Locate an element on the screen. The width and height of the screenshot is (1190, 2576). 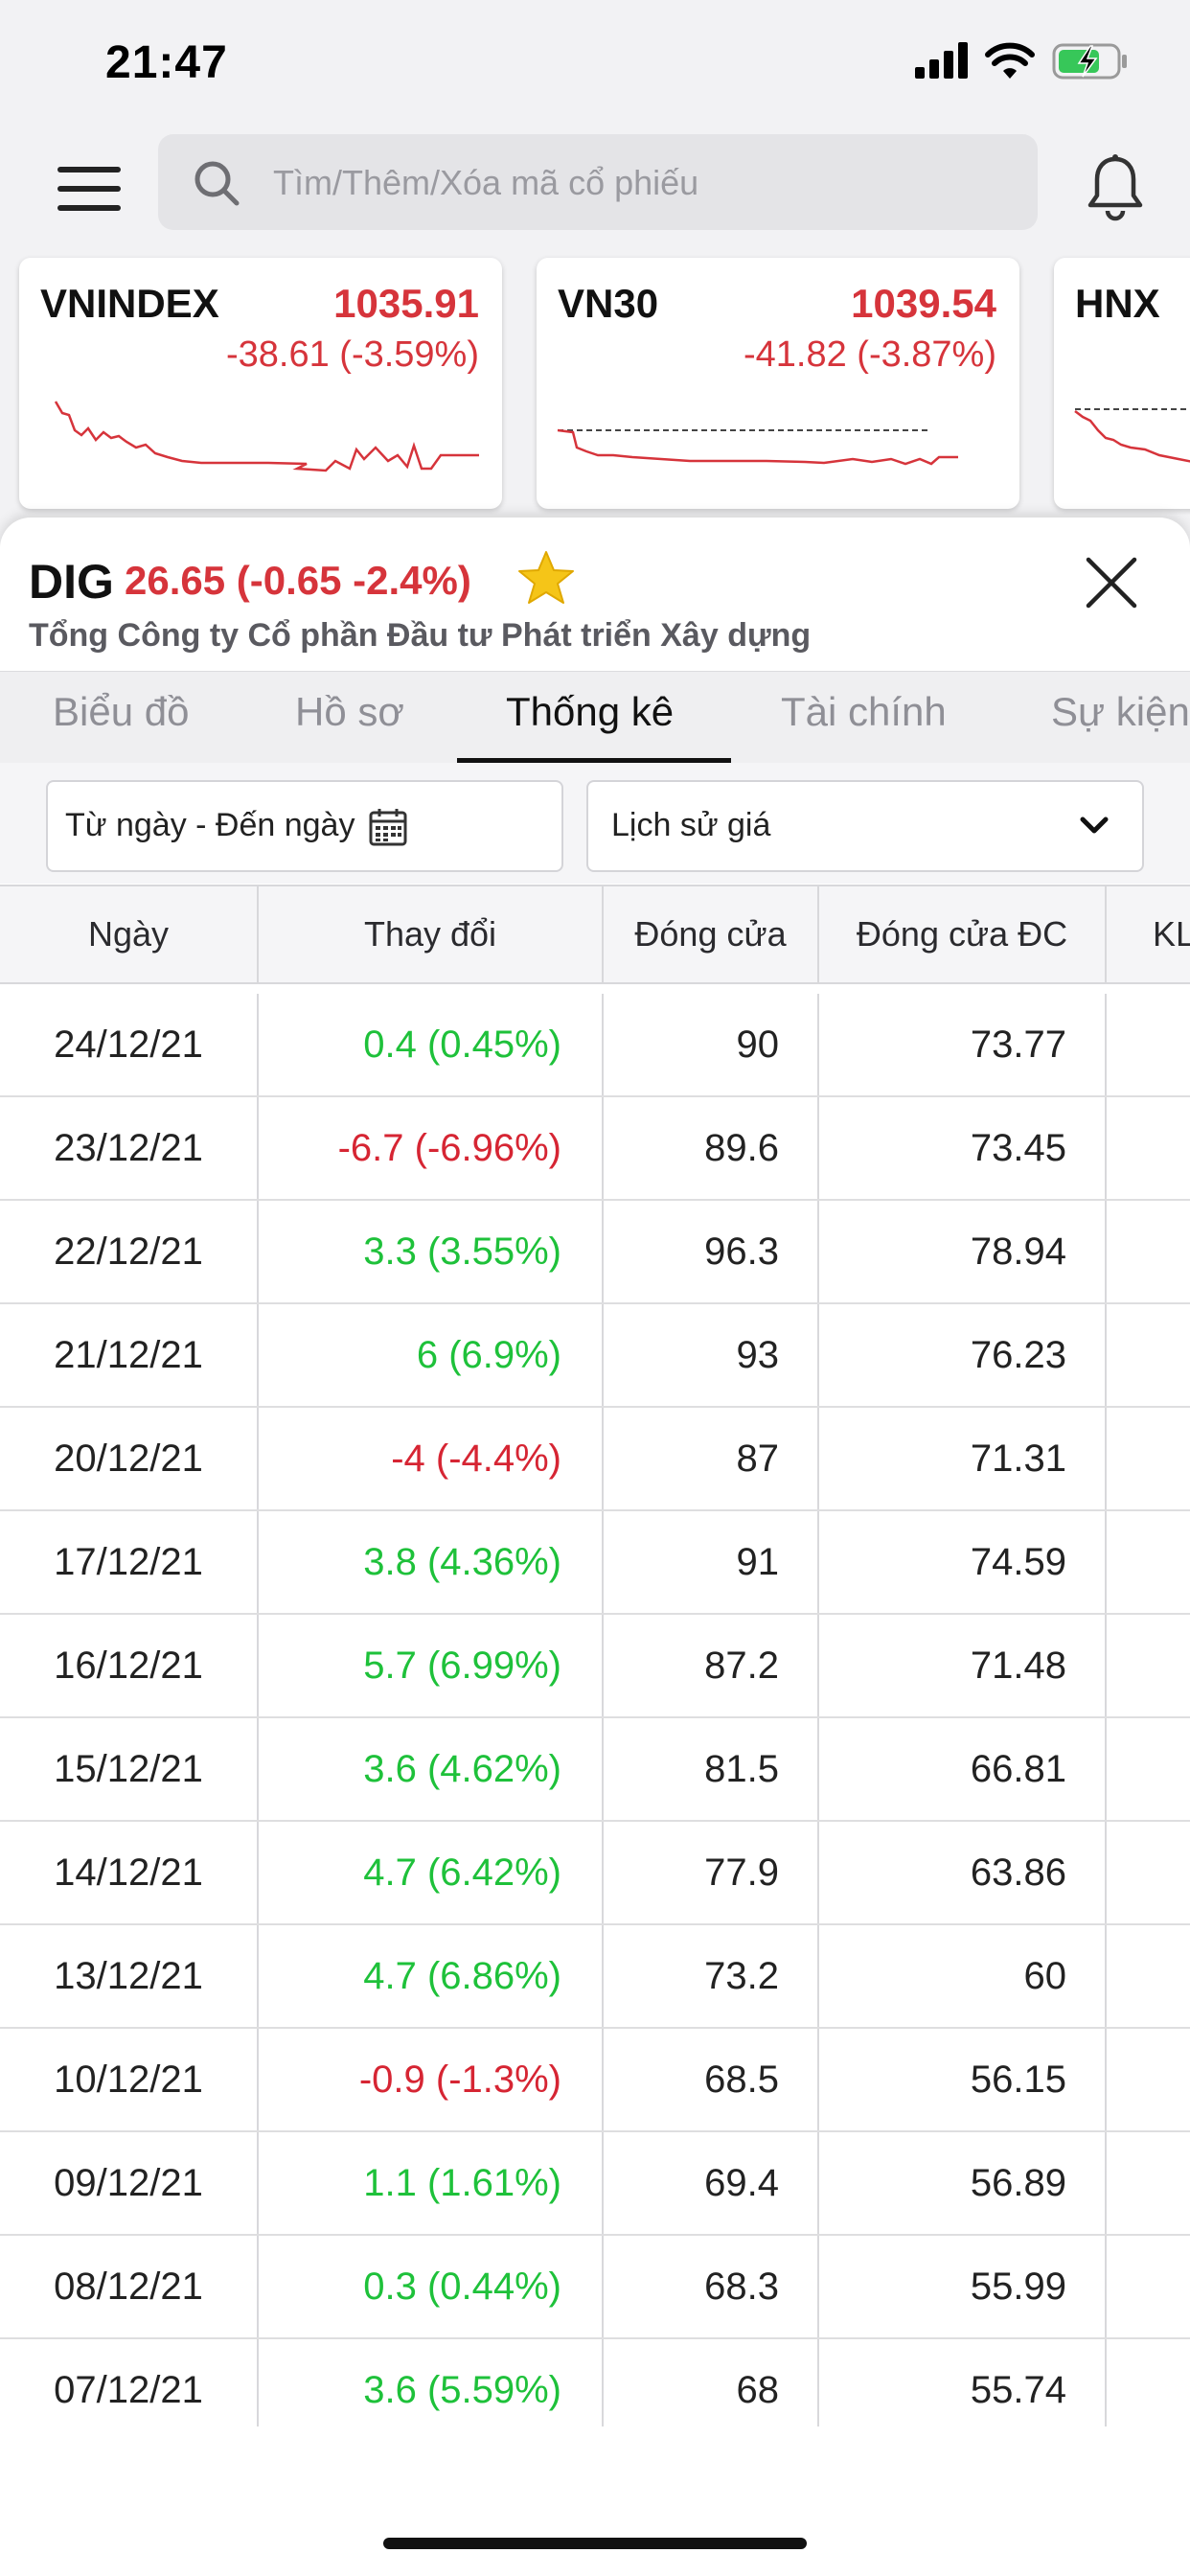
column-header-volume: KL is located at coordinates (1171, 934).